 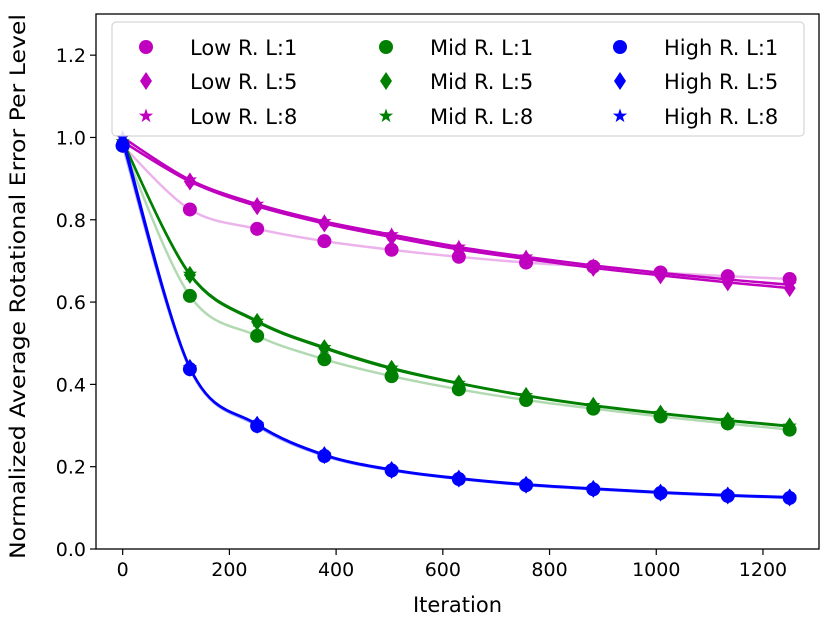 What do you see at coordinates (549, 570) in the screenshot?
I see `x-tick-label: 800` at bounding box center [549, 570].